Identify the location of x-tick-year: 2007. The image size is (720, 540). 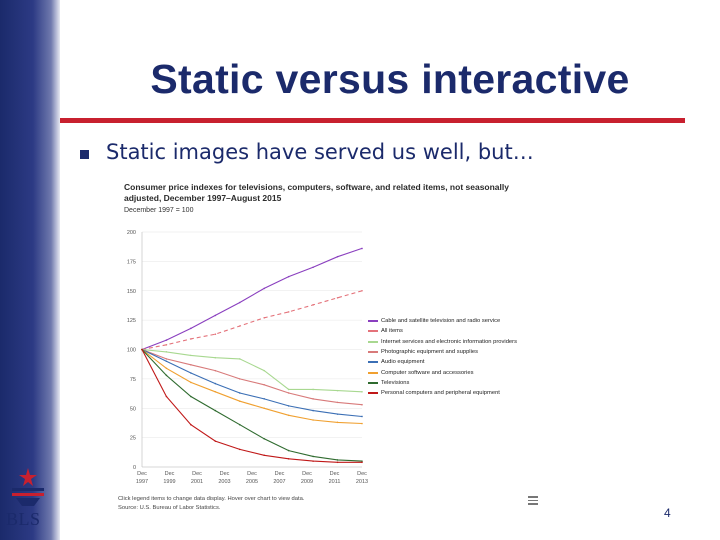
(279, 482).